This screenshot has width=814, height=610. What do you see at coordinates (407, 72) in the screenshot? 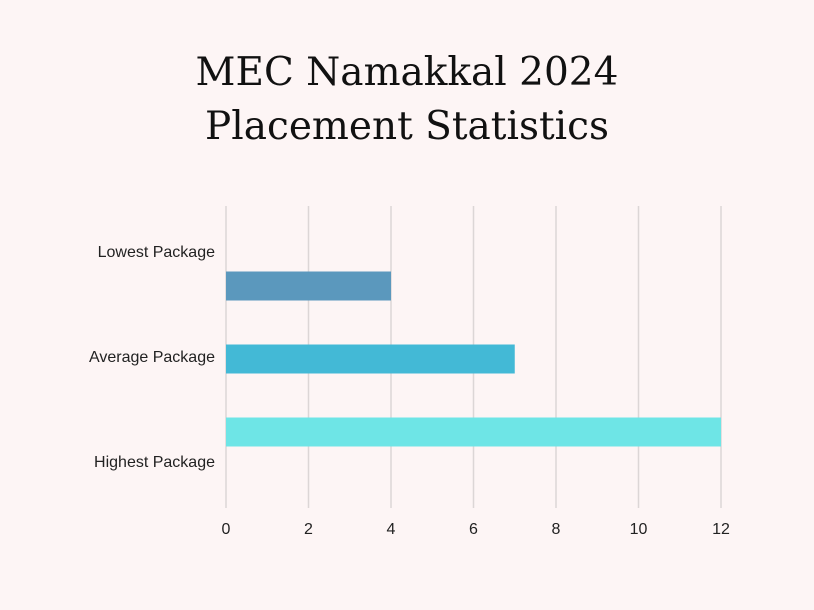
I see `chart-title-line-1: MEC Namakkal 2024` at bounding box center [407, 72].